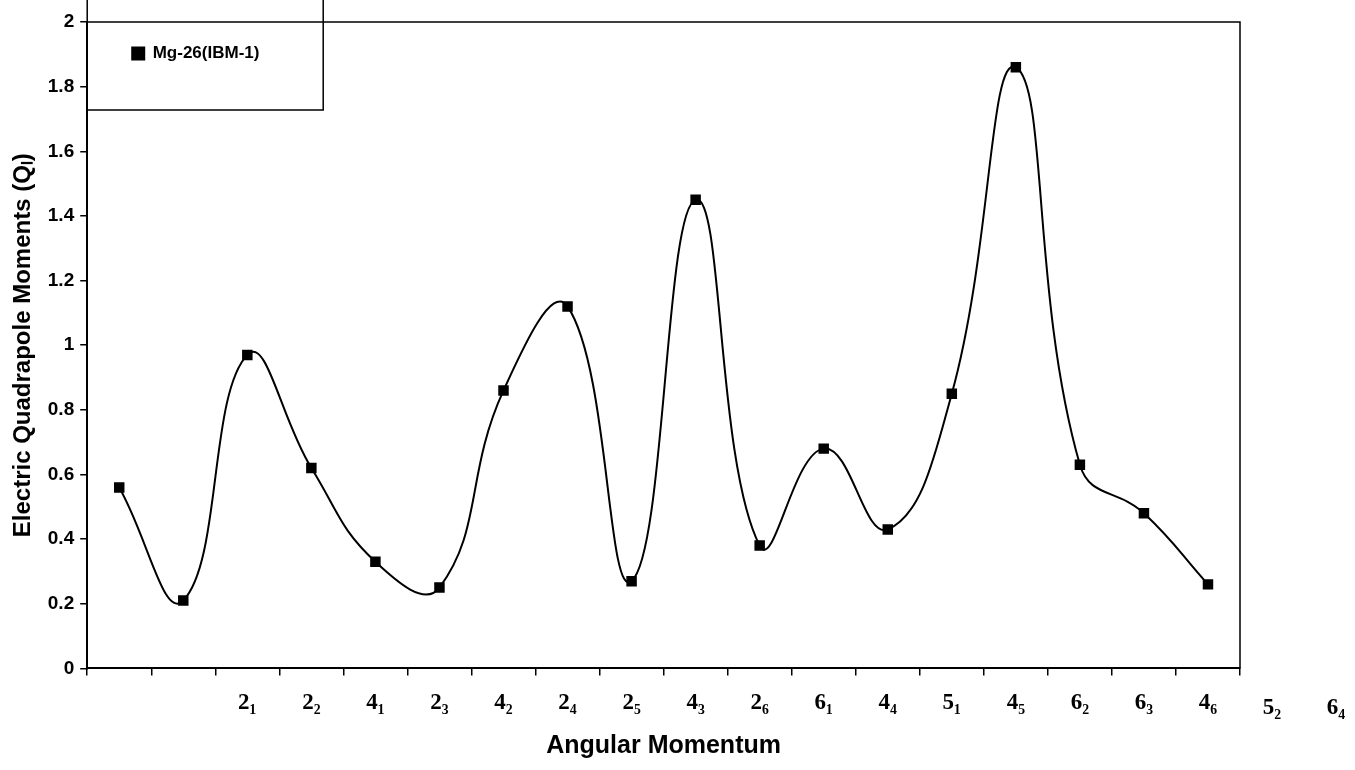 This screenshot has width=1355, height=770. What do you see at coordinates (247, 702) in the screenshot?
I see `x-tick-label: 2₁` at bounding box center [247, 702].